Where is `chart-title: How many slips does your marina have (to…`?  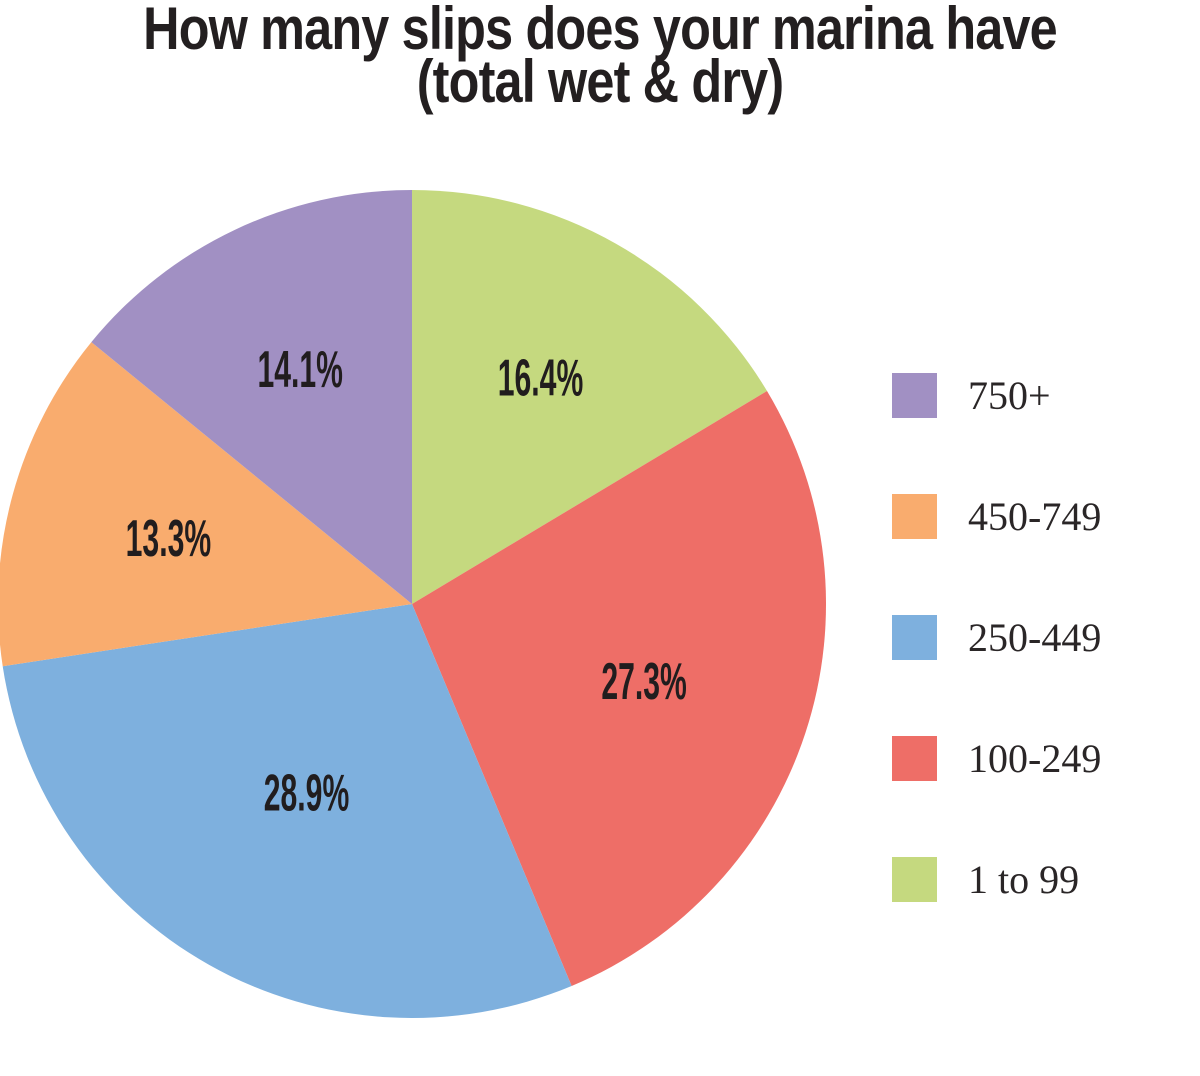 chart-title: How many slips does your marina have (to… is located at coordinates (600, 57).